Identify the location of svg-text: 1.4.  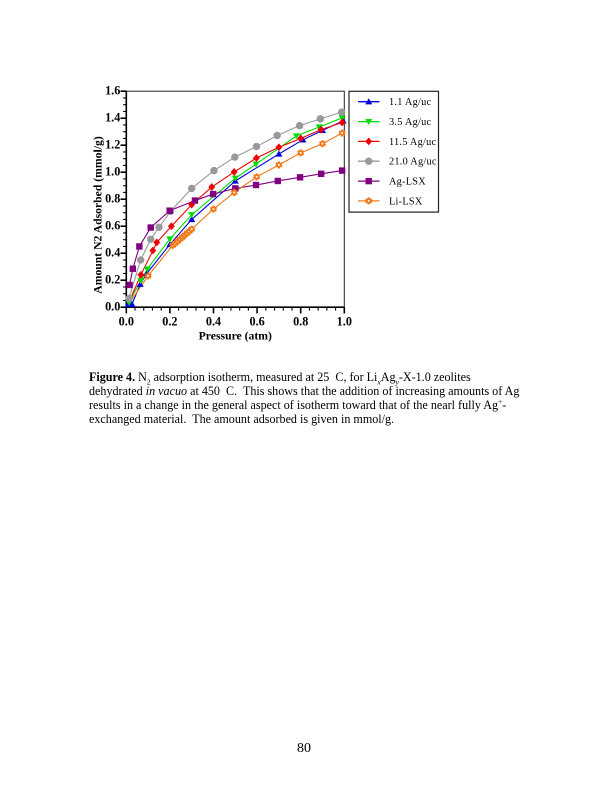
(112, 118).